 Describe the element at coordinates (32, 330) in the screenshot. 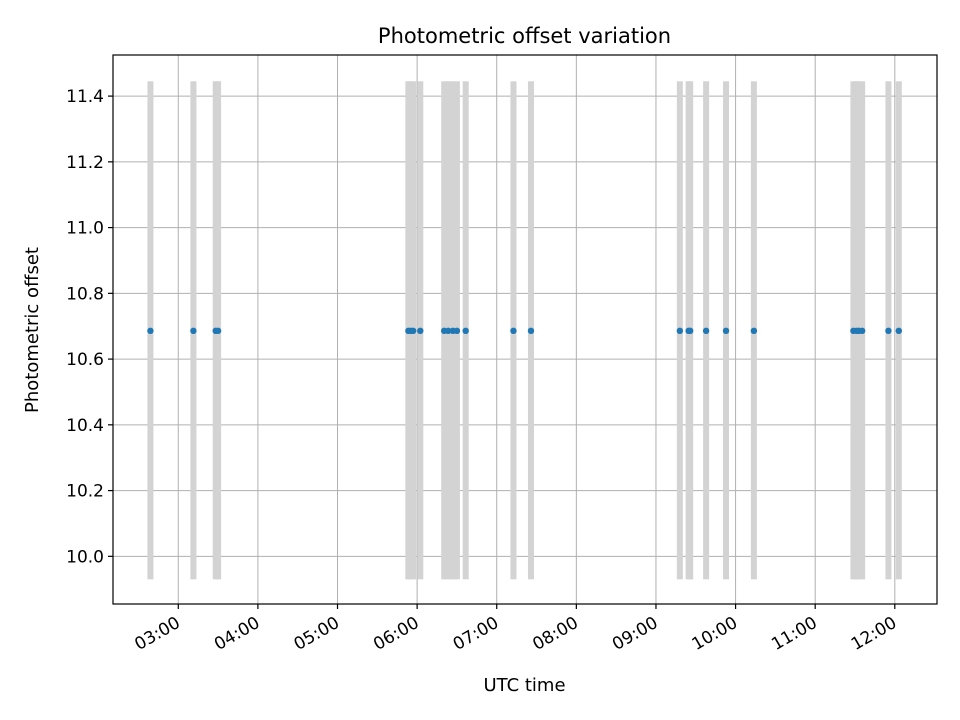

I see `y-axis-label: Photometric offset` at that location.